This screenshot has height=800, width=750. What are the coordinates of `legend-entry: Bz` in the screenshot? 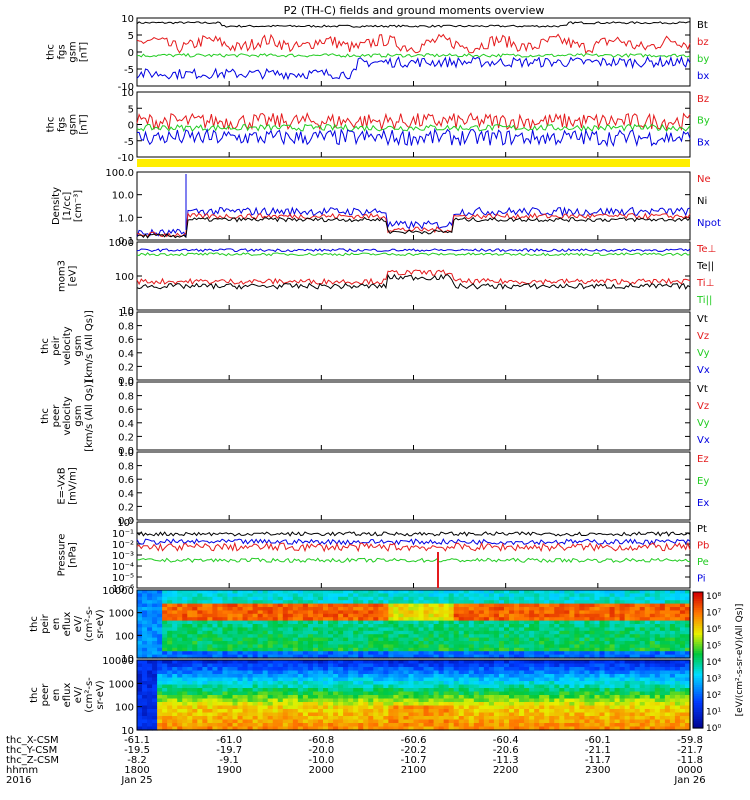 It's located at (703, 99).